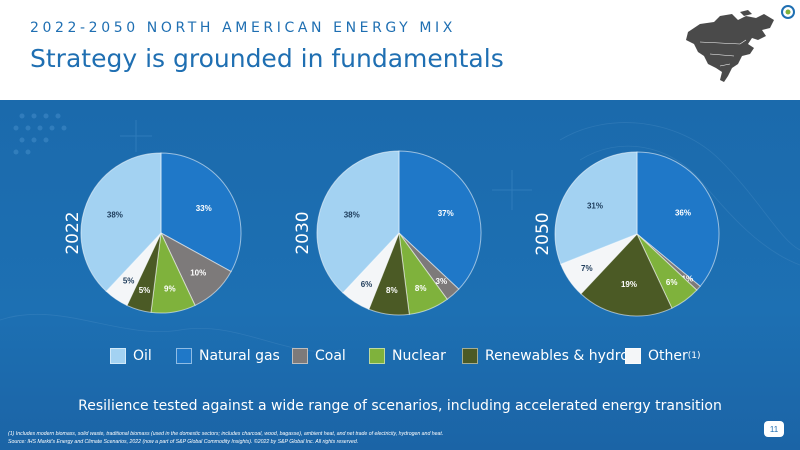 The width and height of the screenshot is (800, 450). Describe the element at coordinates (688, 279) in the screenshot. I see `slice-value-label: 1%` at that location.